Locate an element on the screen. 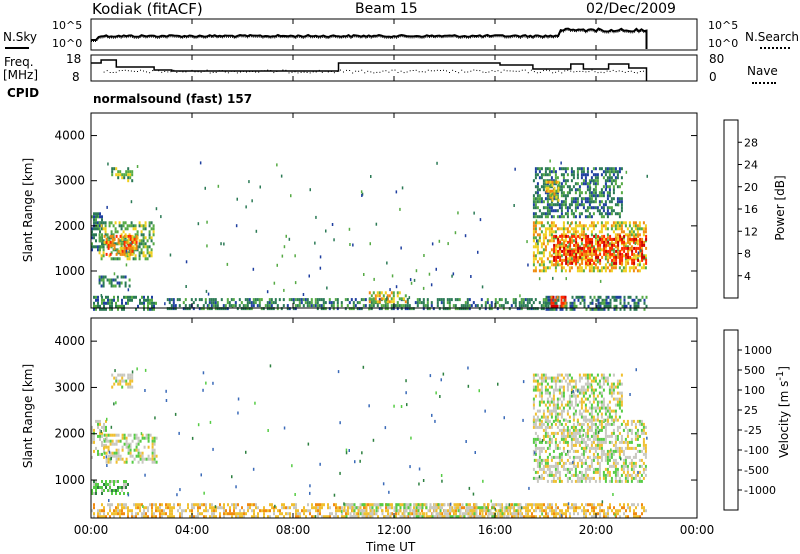 The width and height of the screenshot is (800, 554). nsearch-label: N.Search is located at coordinates (772, 37).